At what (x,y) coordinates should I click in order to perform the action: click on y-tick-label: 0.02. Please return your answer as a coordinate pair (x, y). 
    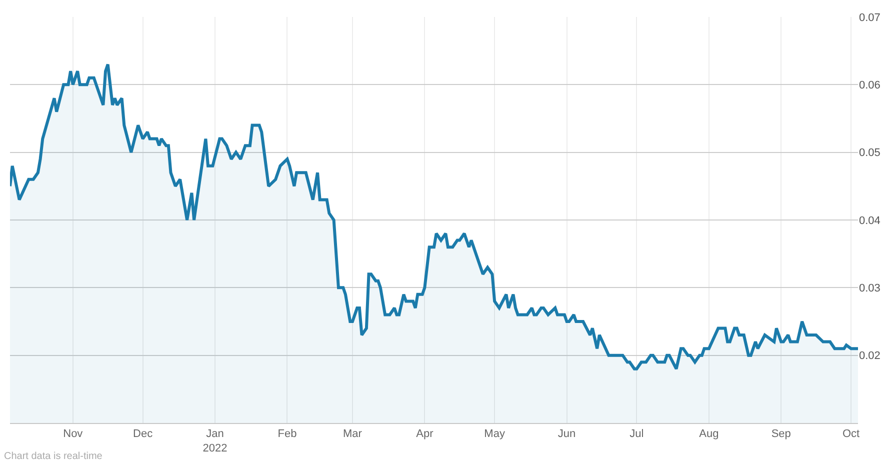
    Looking at the image, I should click on (869, 356).